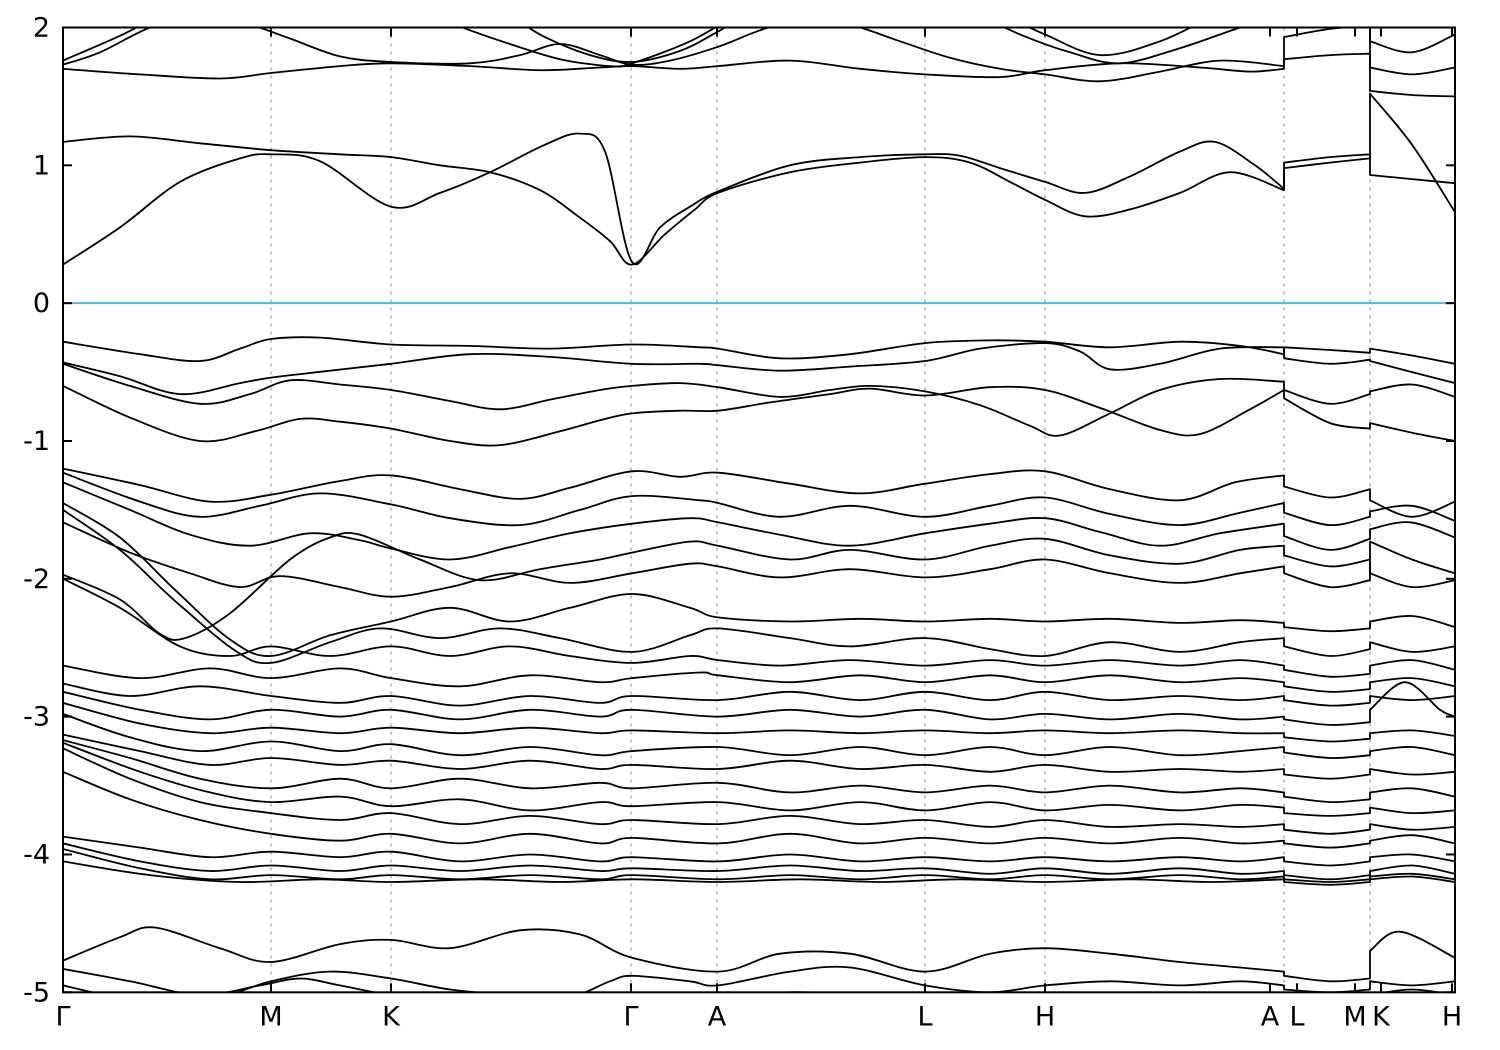  What do you see at coordinates (41, 165) in the screenshot?
I see `y-tick-label: 1` at bounding box center [41, 165].